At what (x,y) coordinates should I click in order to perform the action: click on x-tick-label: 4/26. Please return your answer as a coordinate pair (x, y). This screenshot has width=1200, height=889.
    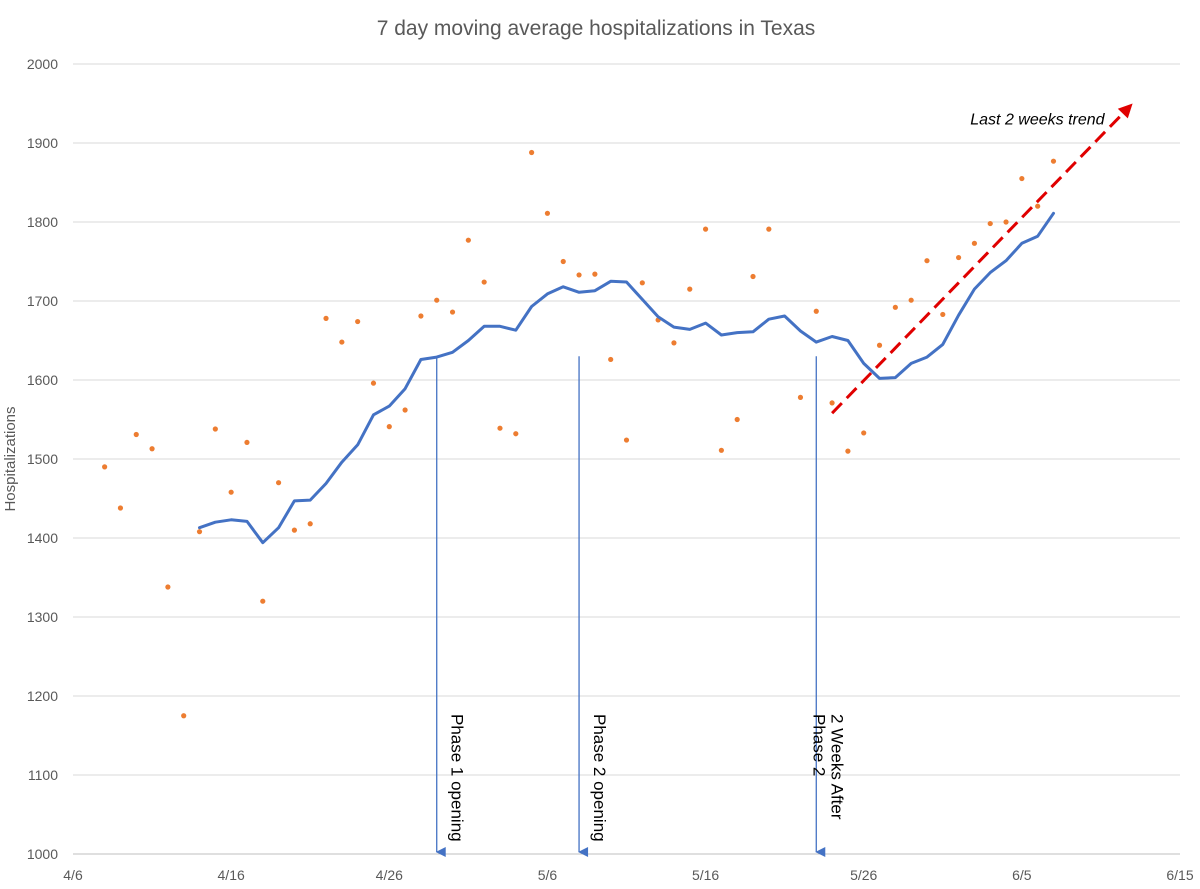
    Looking at the image, I should click on (389, 875).